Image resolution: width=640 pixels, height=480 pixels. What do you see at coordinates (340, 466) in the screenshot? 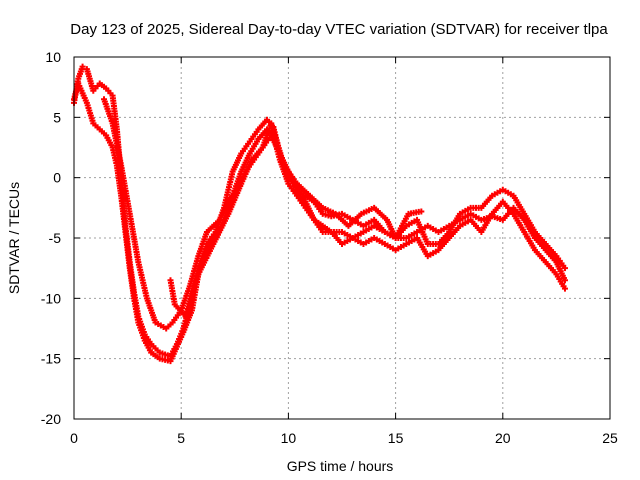
I see `x-axis-title: GPS time / hours` at bounding box center [340, 466].